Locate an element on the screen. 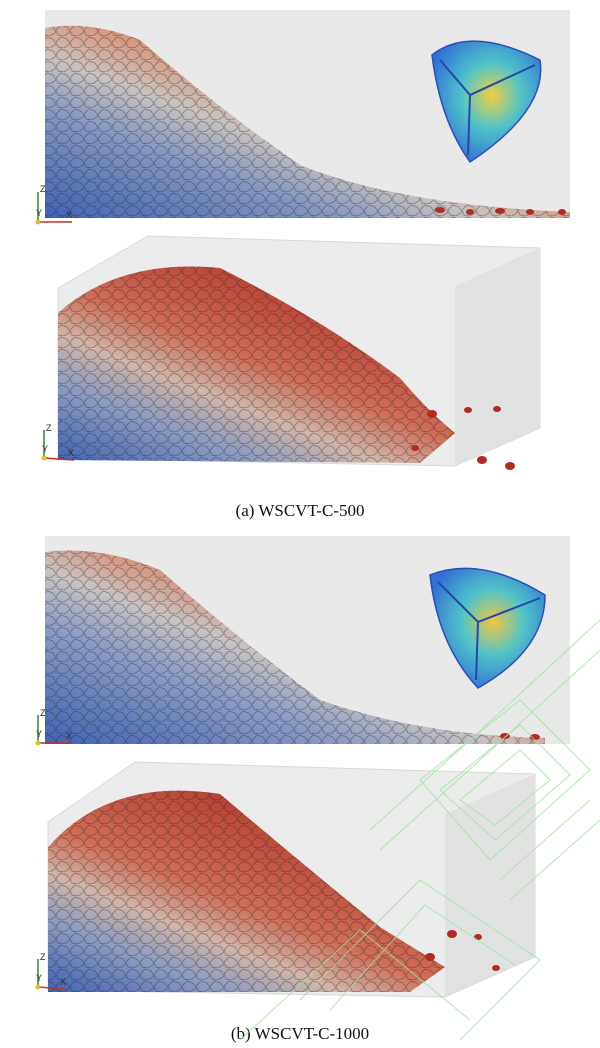 This screenshot has height=1048, width=600. particle-mesh-inset is located at coordinates (486, 102).